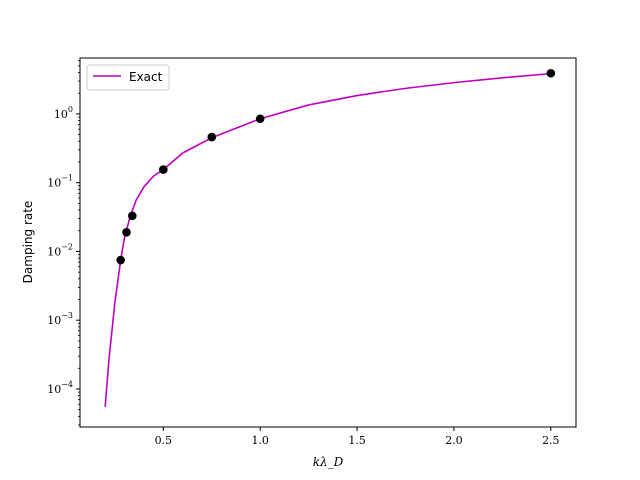  I want to click on legend-box, so click(128, 77).